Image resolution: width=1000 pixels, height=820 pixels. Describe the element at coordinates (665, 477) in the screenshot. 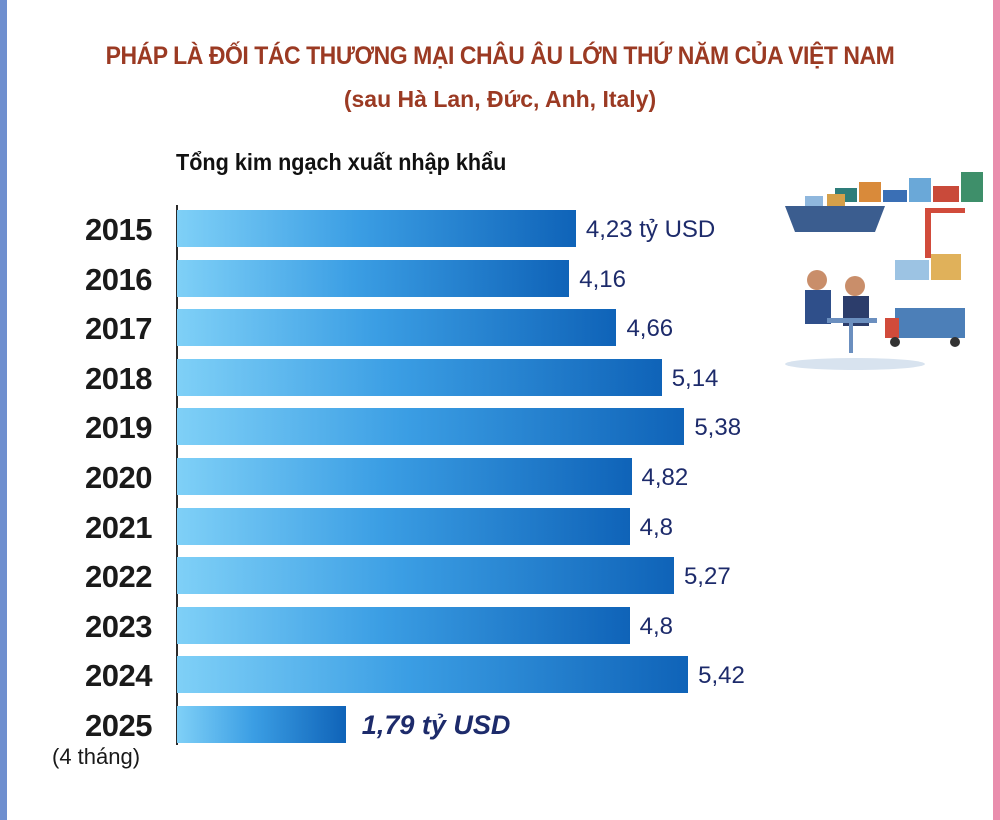

I see `value-label: 4,82` at that location.